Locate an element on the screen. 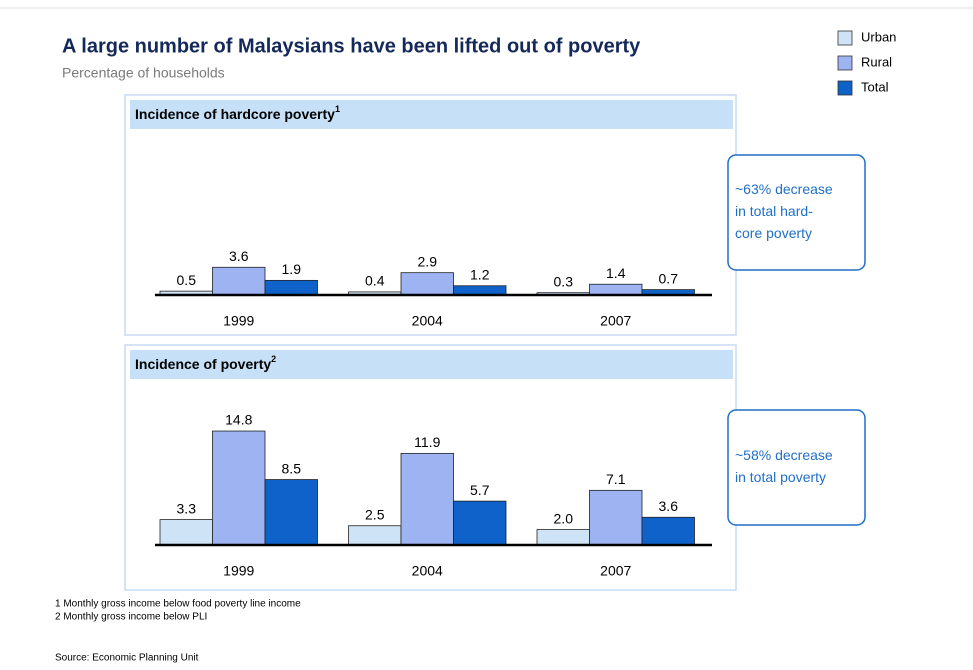  legend-label: Urban is located at coordinates (878, 36).